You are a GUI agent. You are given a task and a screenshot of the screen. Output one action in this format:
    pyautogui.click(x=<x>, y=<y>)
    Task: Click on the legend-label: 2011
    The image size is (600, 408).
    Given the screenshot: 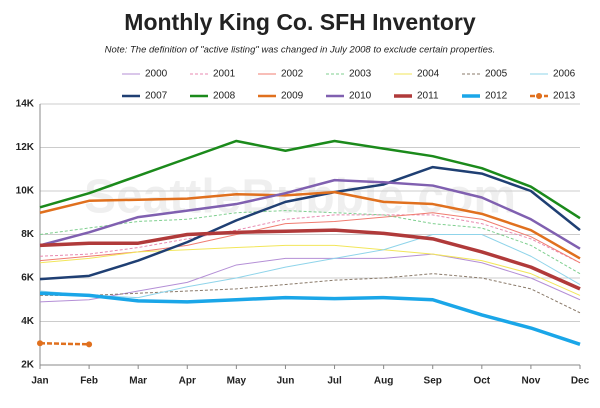 What is the action you would take?
    pyautogui.click(x=428, y=96)
    